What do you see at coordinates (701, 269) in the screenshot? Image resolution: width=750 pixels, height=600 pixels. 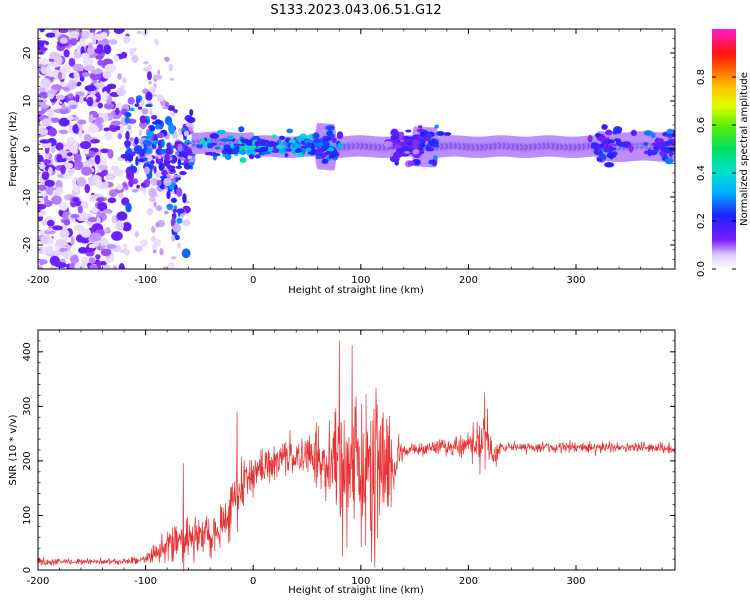 I see `colorbar-tick-label: 0.0` at bounding box center [701, 269].